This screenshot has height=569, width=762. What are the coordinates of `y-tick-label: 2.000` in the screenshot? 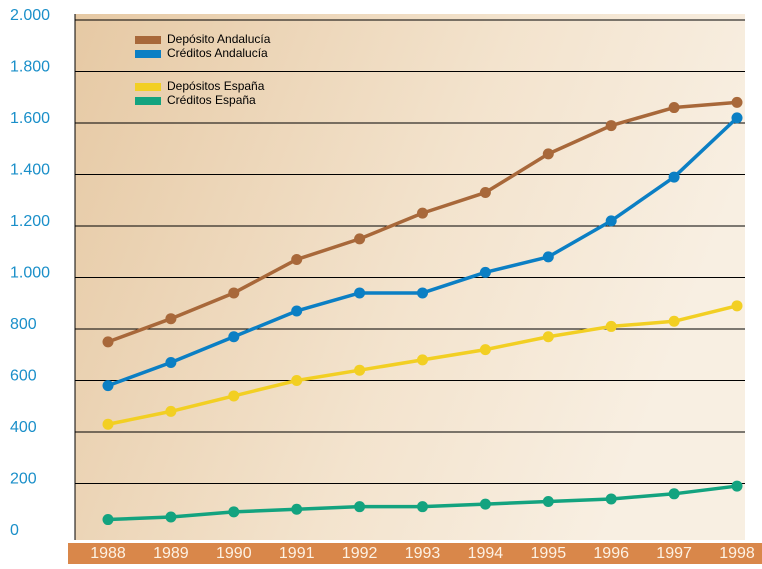 It's located at (30, 15).